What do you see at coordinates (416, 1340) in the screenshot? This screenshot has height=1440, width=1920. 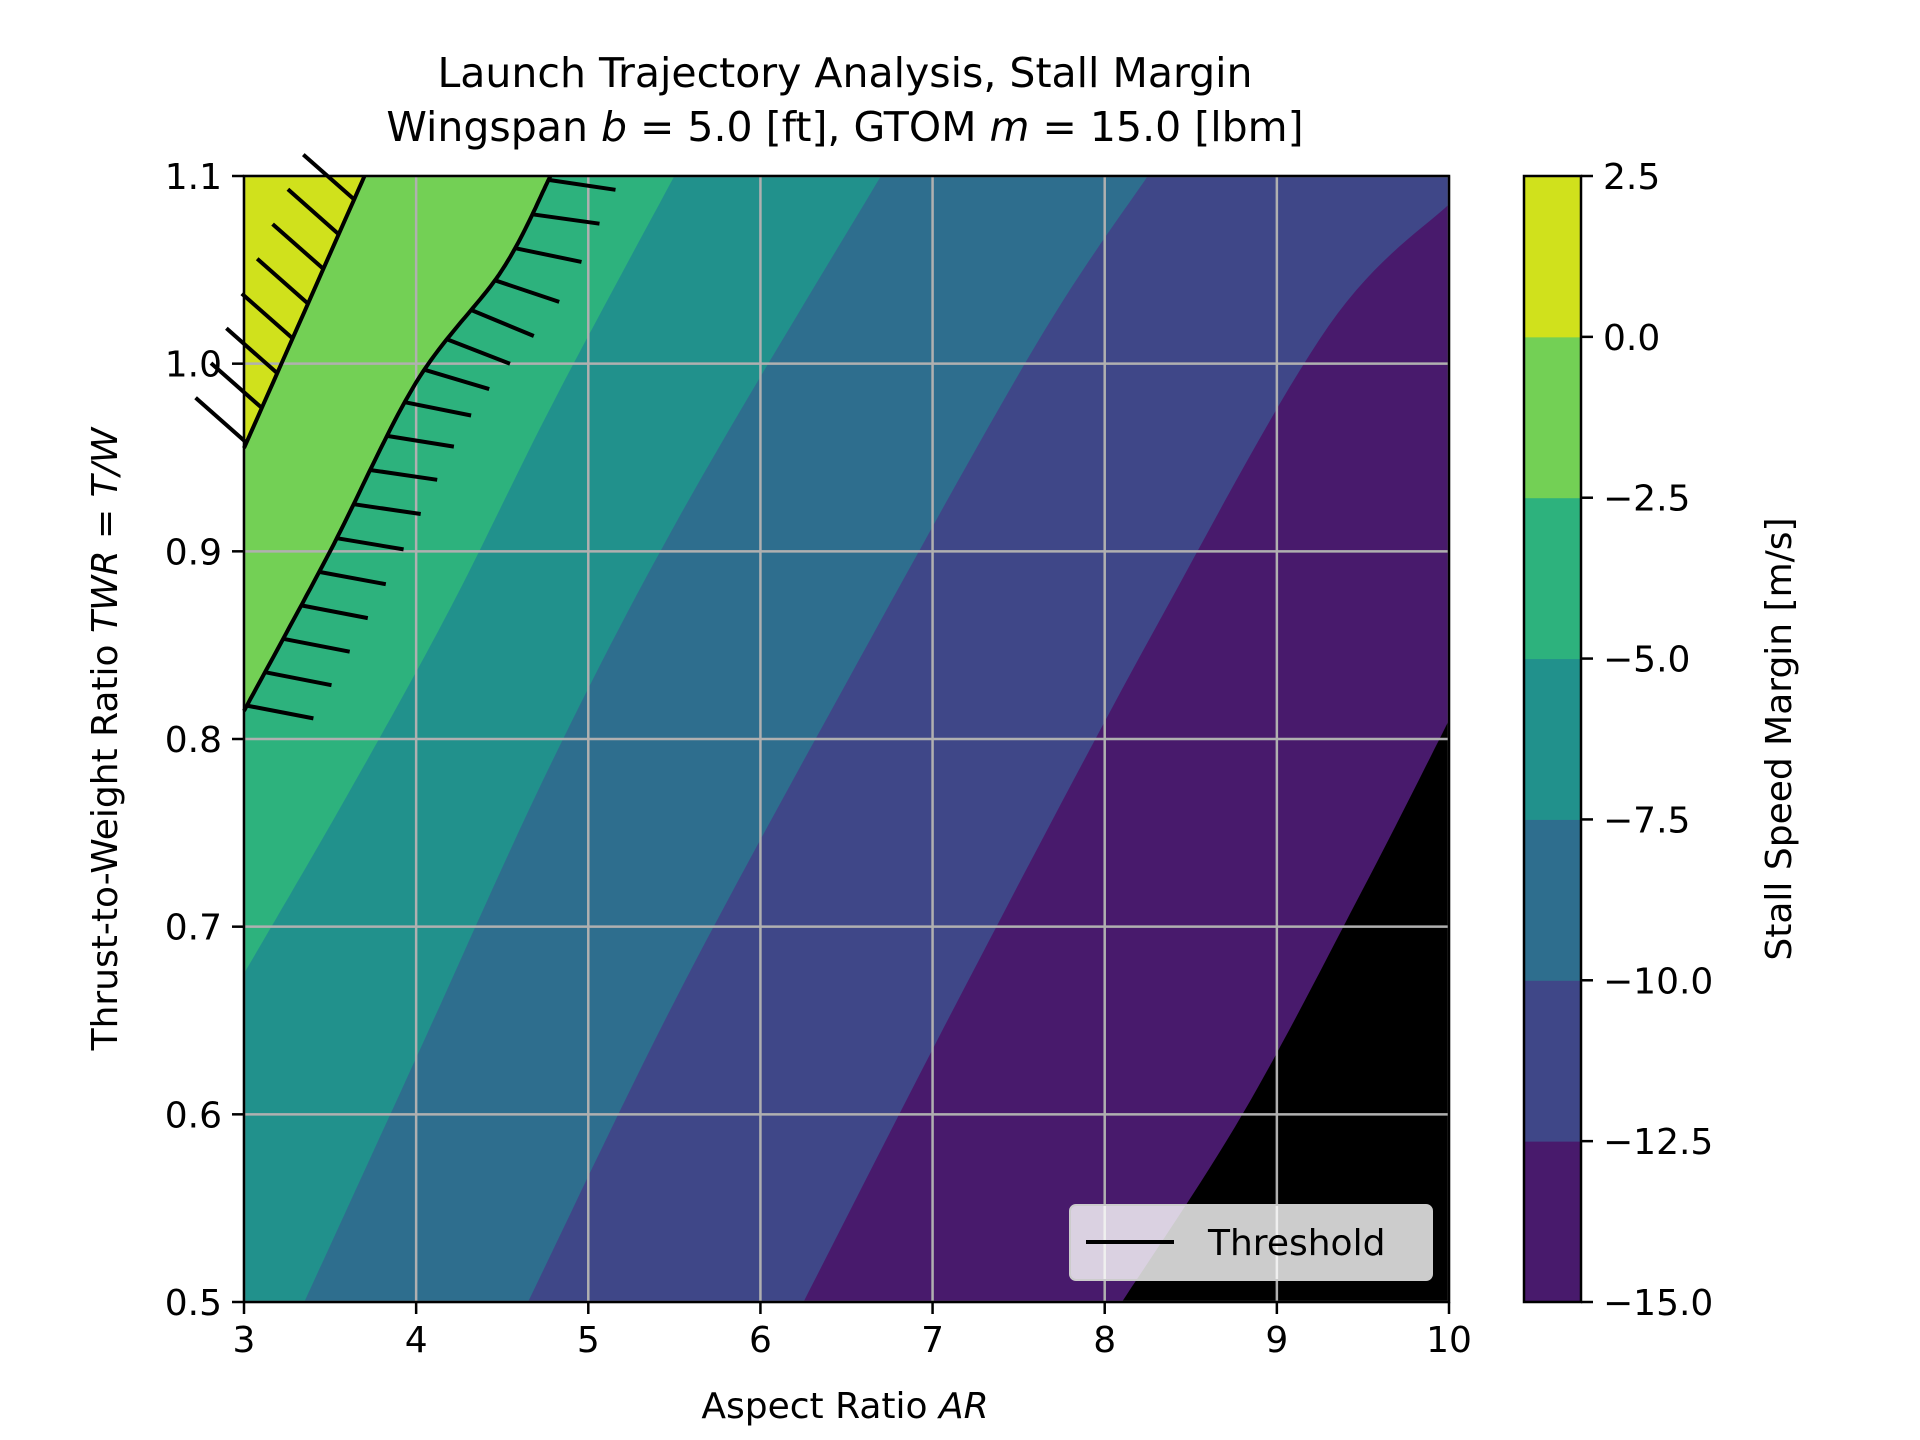 I see `x-tick-label: 4` at bounding box center [416, 1340].